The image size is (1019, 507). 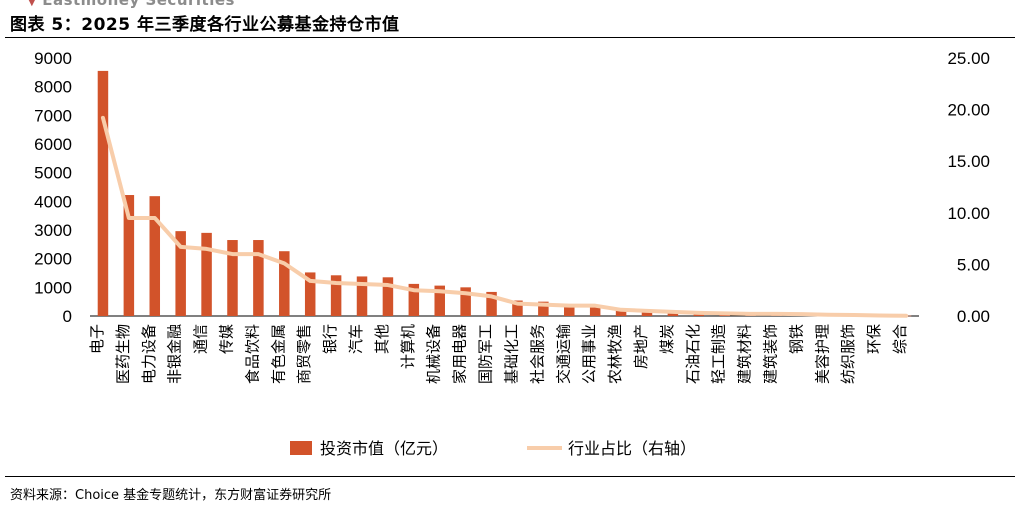 What do you see at coordinates (796, 339) in the screenshot?
I see `category-label: 钢铁` at bounding box center [796, 339].